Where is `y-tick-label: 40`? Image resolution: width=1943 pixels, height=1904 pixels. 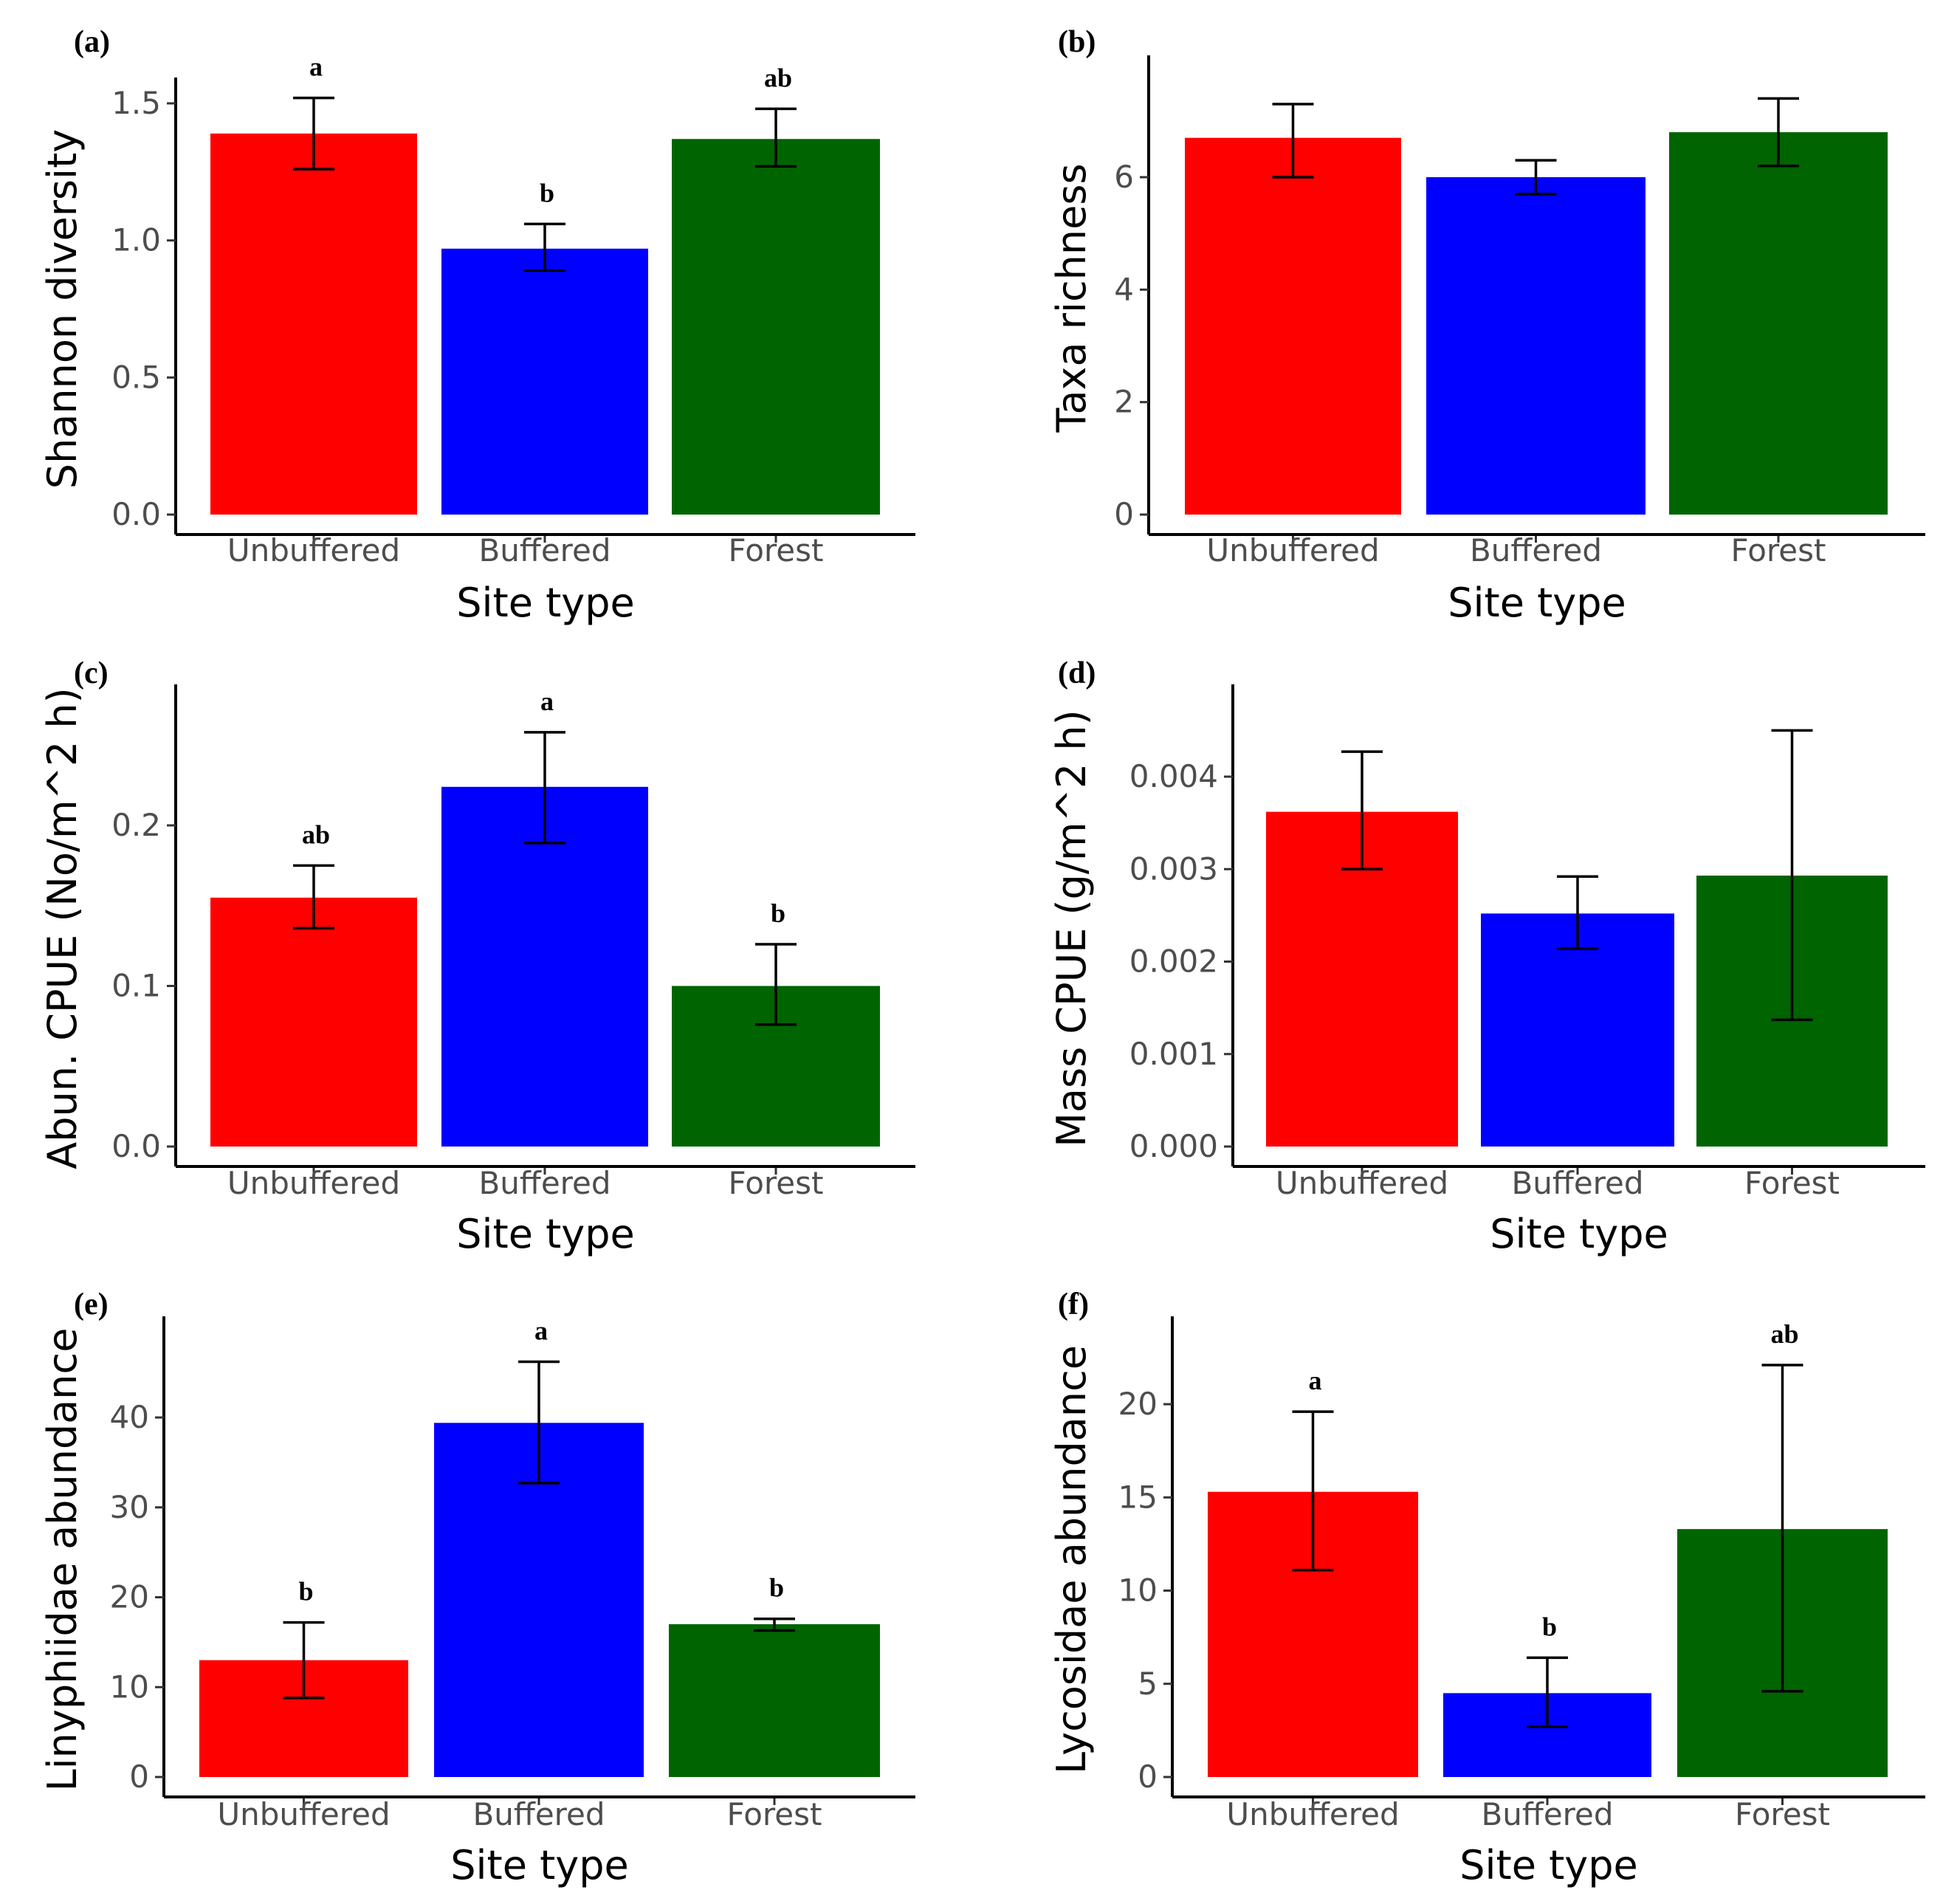
y-tick-label: 40 is located at coordinates (130, 1417).